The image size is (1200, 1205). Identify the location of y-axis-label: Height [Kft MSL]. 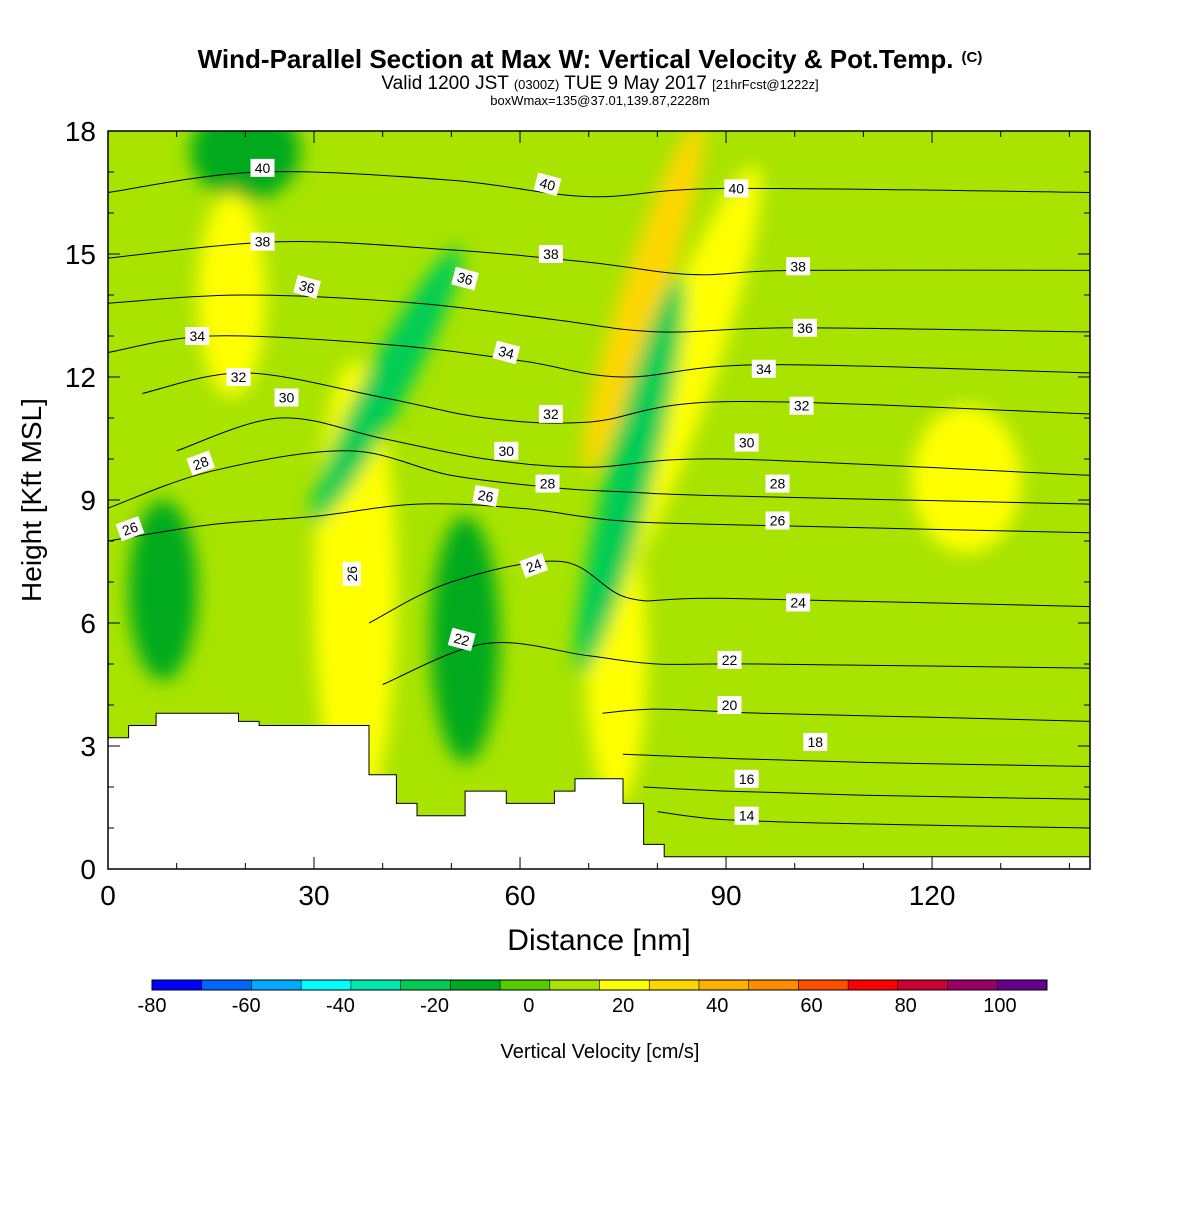
(31, 500).